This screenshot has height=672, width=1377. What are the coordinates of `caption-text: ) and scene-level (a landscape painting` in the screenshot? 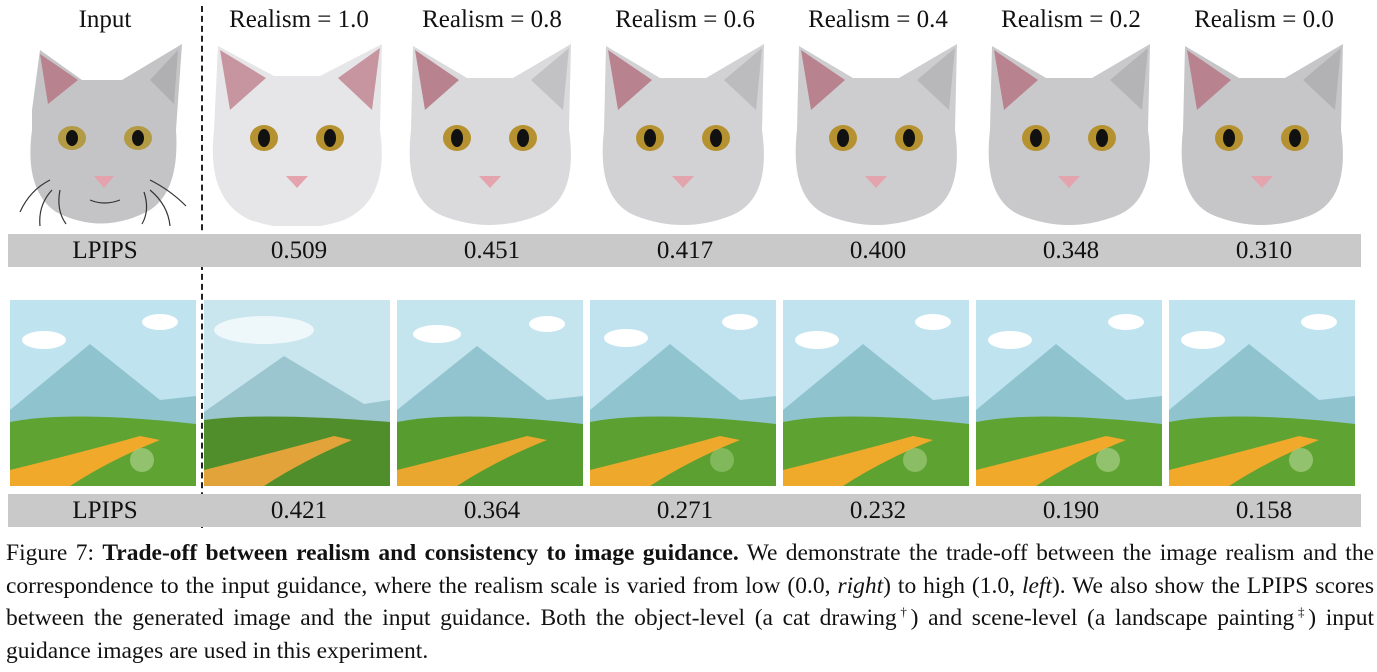 It's located at (1102, 618).